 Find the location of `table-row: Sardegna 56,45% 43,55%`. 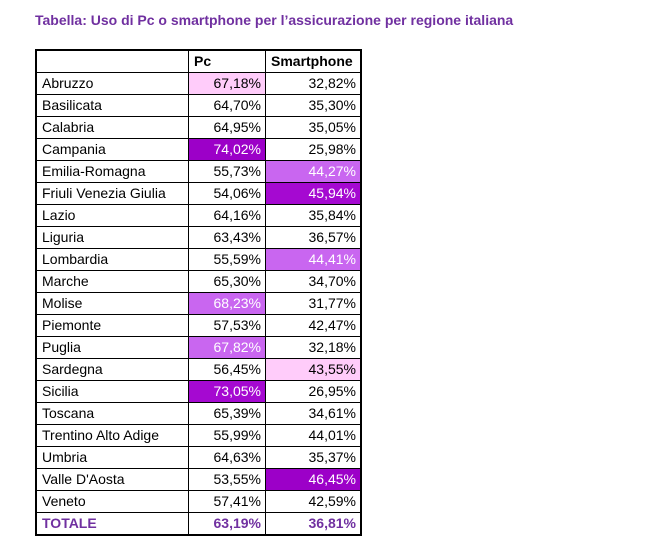

table-row: Sardegna 56,45% 43,55% is located at coordinates (198, 369).